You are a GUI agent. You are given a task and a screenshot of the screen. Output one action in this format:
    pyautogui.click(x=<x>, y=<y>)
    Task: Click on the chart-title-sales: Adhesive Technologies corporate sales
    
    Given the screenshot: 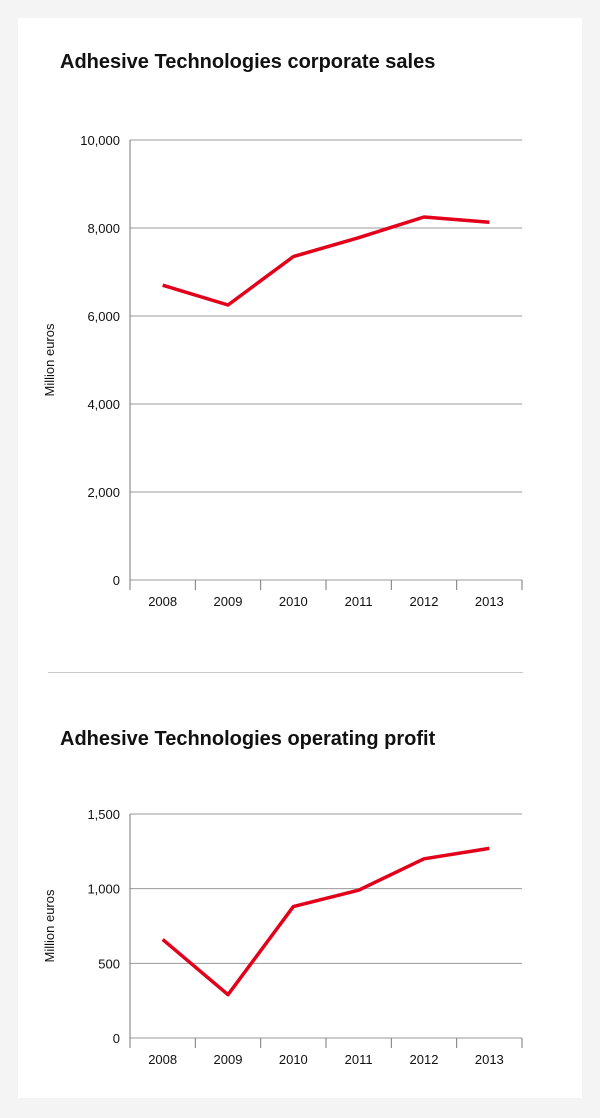 What is the action you would take?
    pyautogui.click(x=248, y=62)
    